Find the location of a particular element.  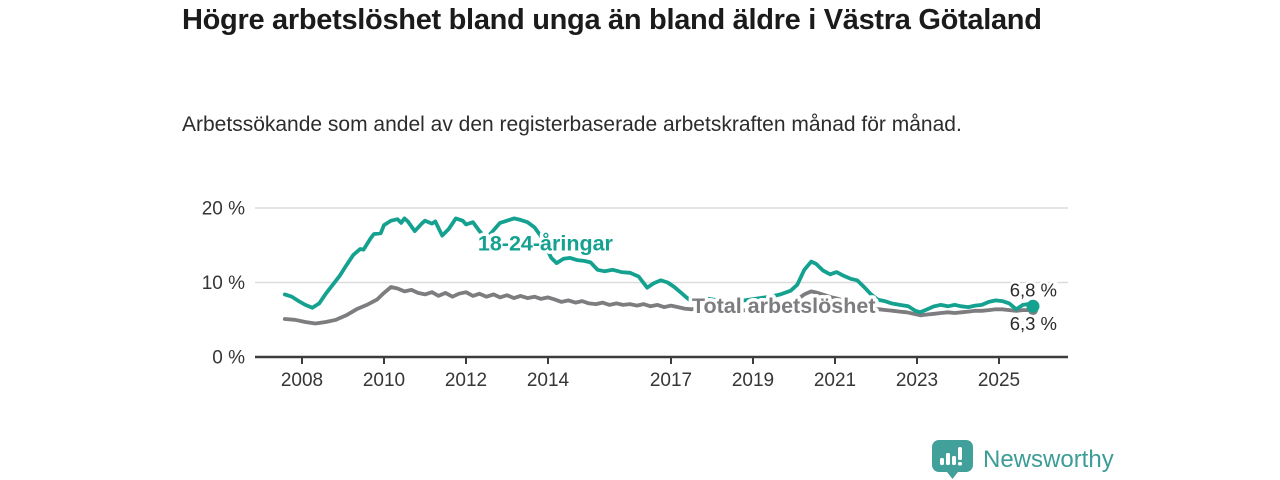

x-axis-label: 2014 is located at coordinates (548, 380).